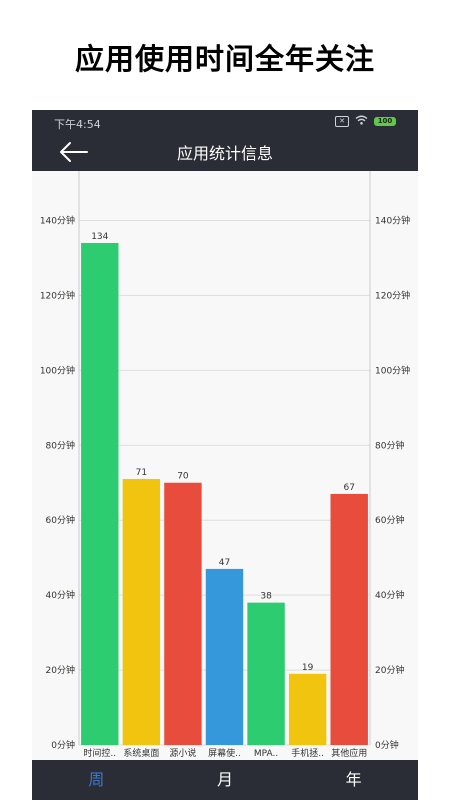  What do you see at coordinates (342, 121) in the screenshot?
I see `sim-icon: ✕` at bounding box center [342, 121].